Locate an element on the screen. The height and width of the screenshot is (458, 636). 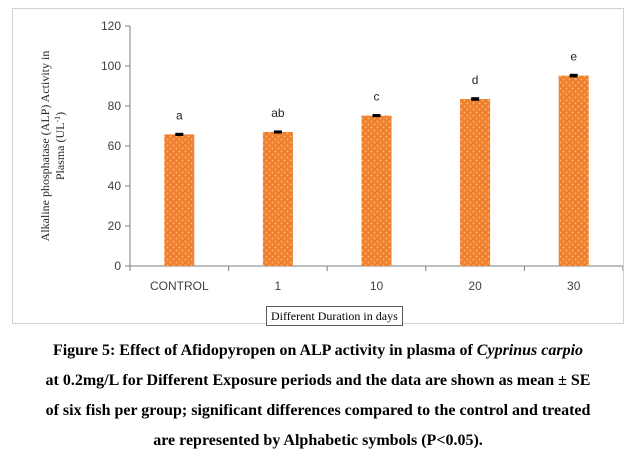
y-tick-label: 60 is located at coordinates (115, 146).